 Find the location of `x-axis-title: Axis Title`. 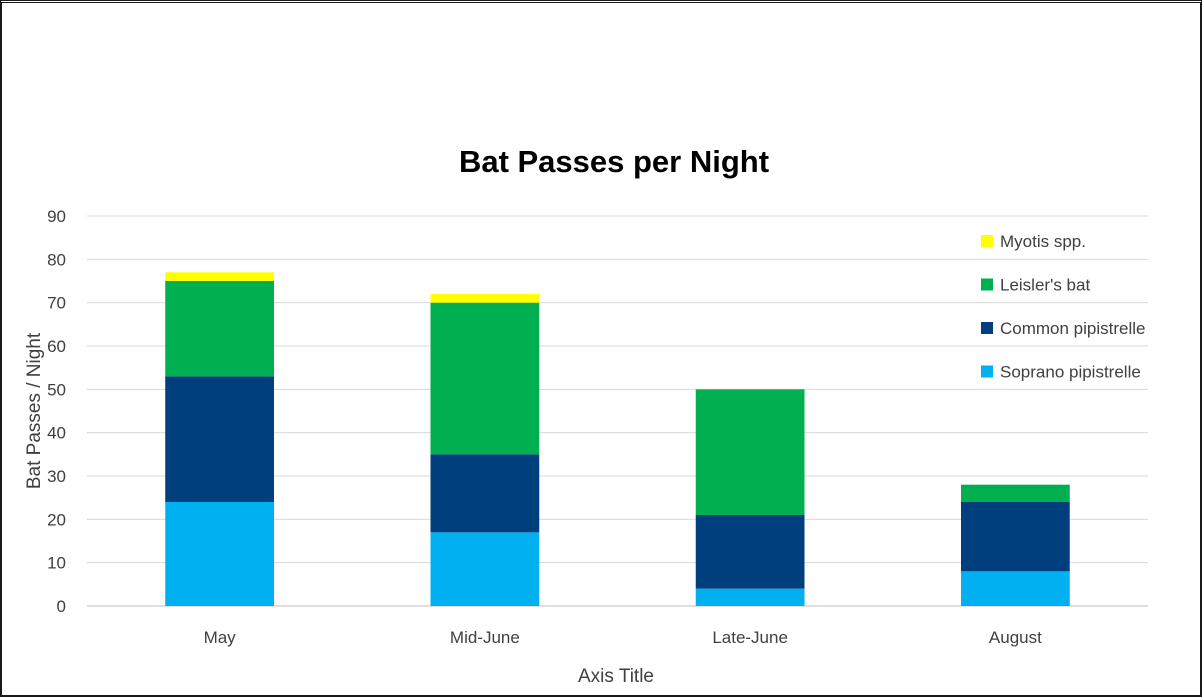

x-axis-title: Axis Title is located at coordinates (616, 676).